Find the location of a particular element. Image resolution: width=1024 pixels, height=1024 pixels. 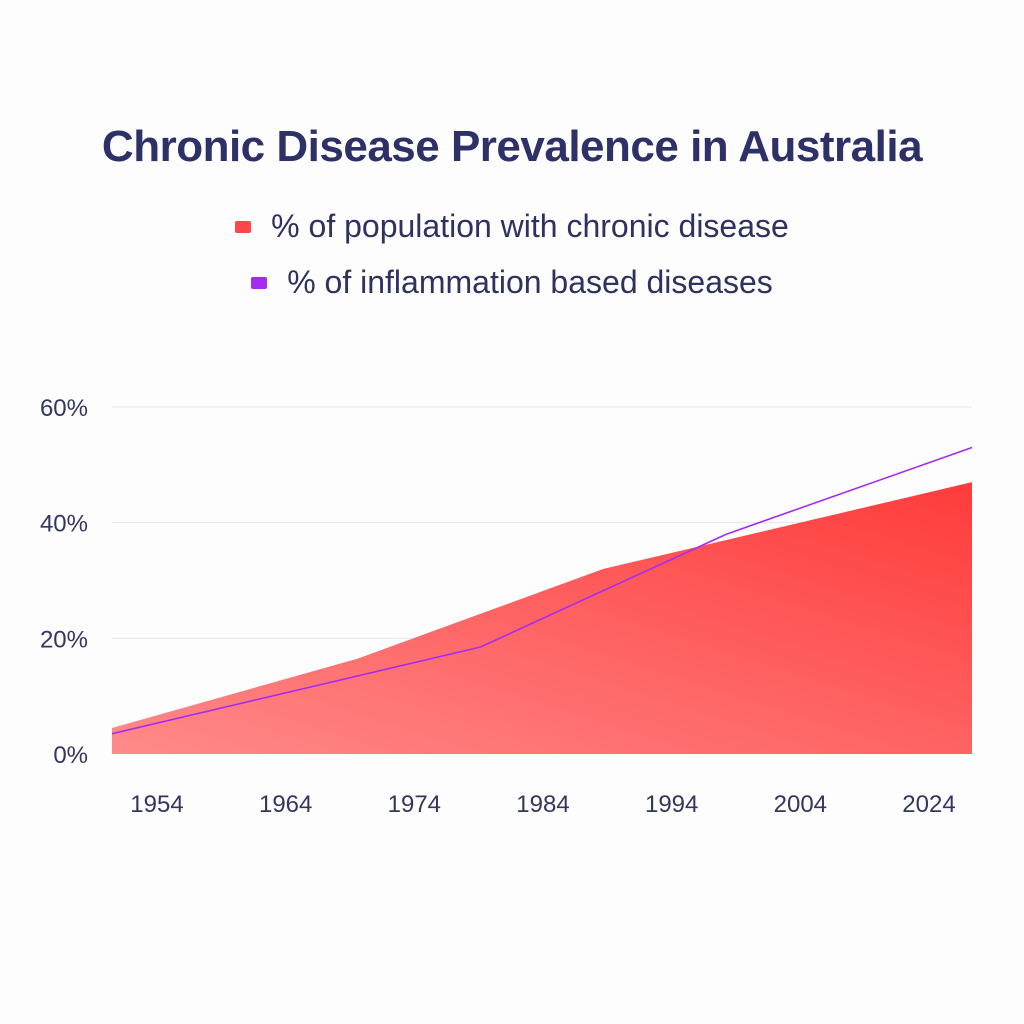

x-tick-label: 1964 is located at coordinates (285, 804).